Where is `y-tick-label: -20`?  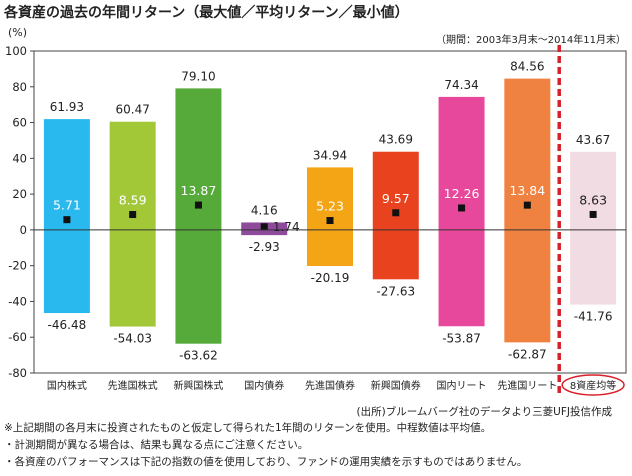
y-tick-label: -20 is located at coordinates (17, 266).